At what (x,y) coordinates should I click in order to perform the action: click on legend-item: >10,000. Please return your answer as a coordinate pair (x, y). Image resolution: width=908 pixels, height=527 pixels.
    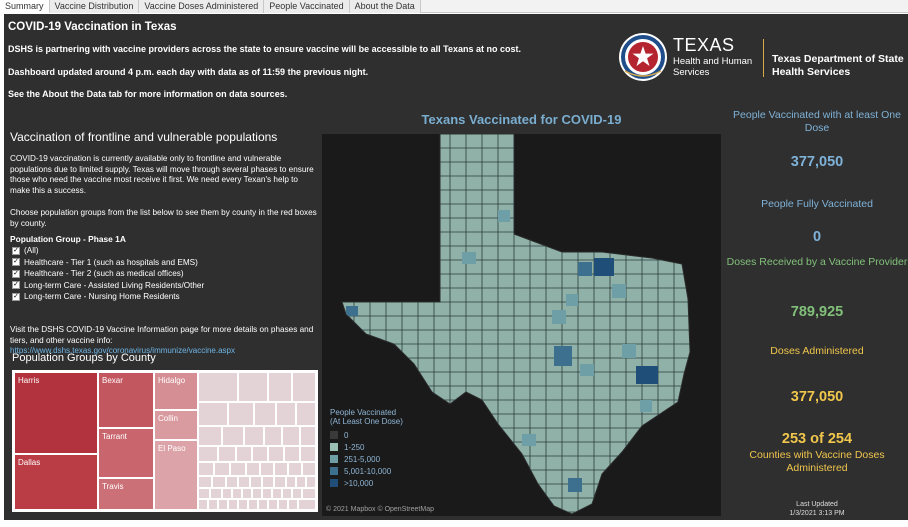
    Looking at the image, I should click on (366, 483).